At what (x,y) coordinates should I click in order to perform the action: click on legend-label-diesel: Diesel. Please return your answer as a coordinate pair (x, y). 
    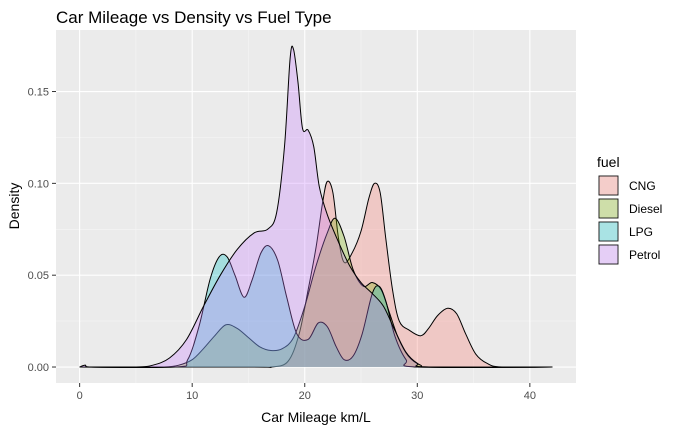
    Looking at the image, I should click on (645, 209).